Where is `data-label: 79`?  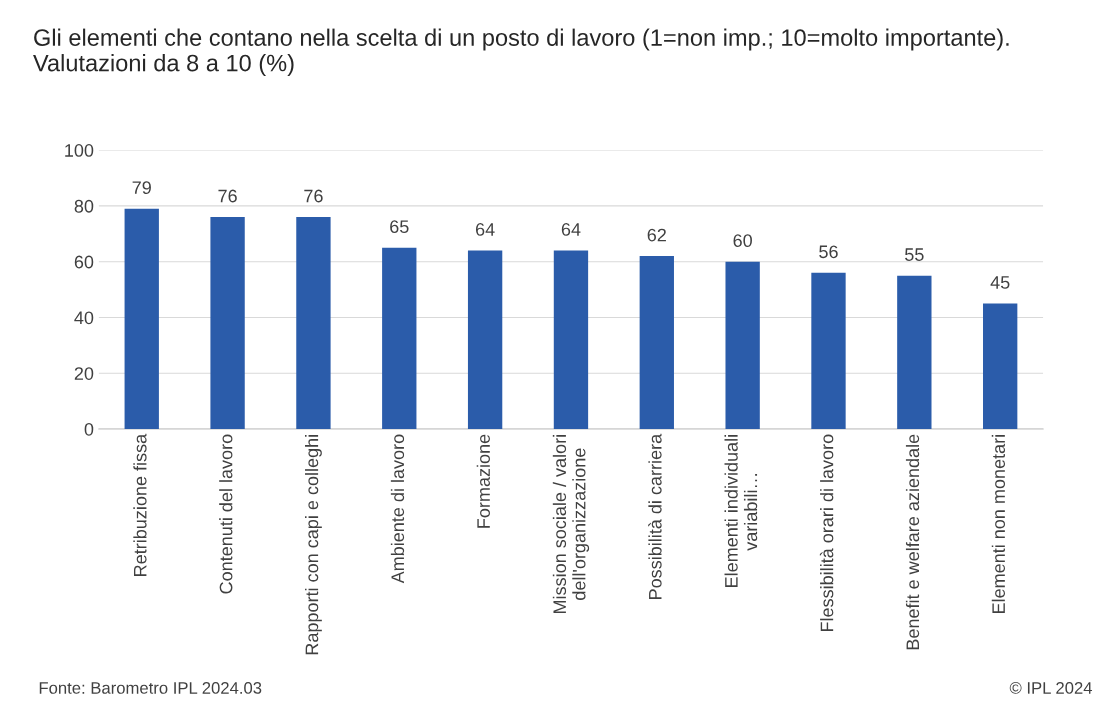 data-label: 79 is located at coordinates (141, 188).